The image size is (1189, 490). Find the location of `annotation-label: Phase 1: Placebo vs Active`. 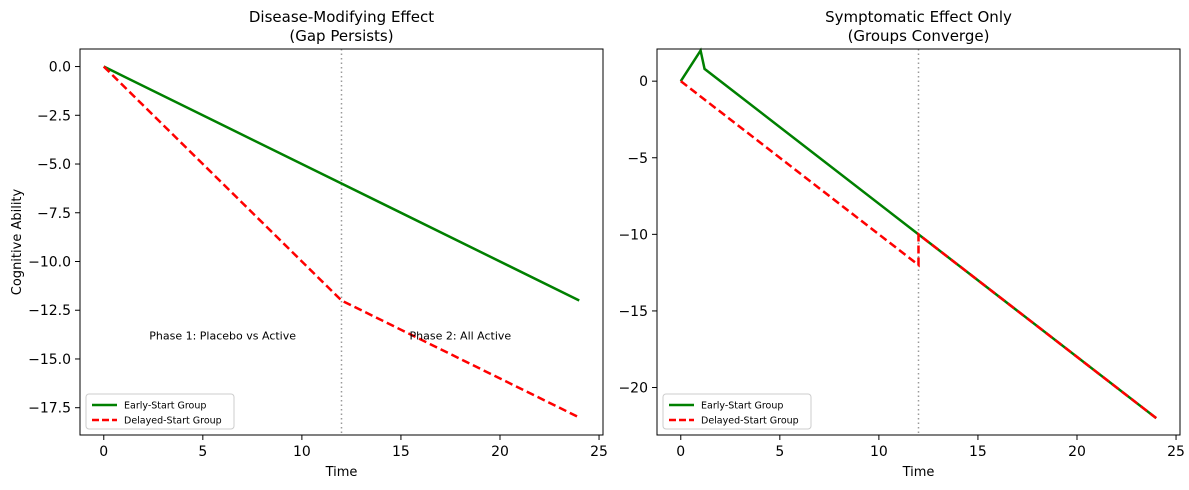

annotation-label: Phase 1: Placebo vs Active is located at coordinates (222, 336).